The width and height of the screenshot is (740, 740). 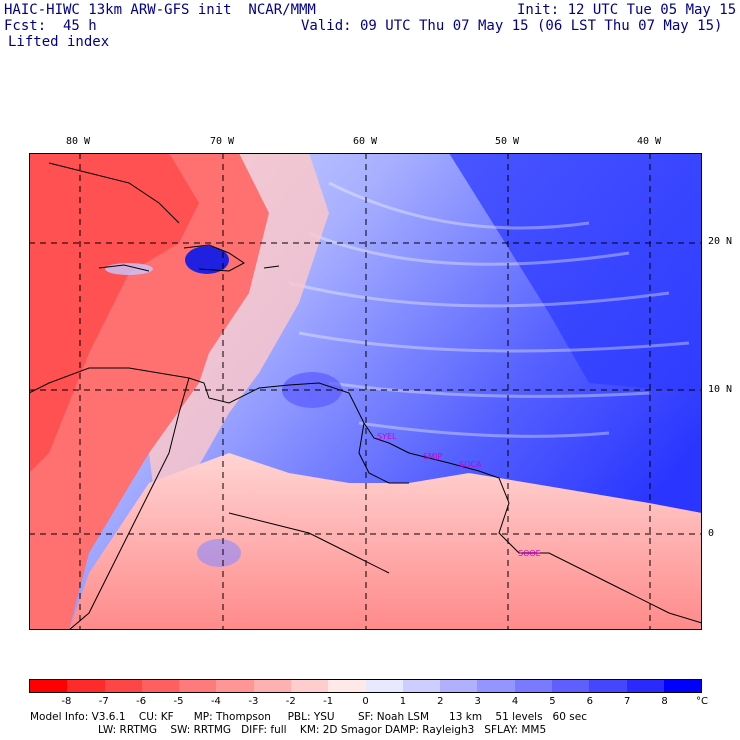 I want to click on lon-label-70w: 70 W, so click(x=222, y=141).